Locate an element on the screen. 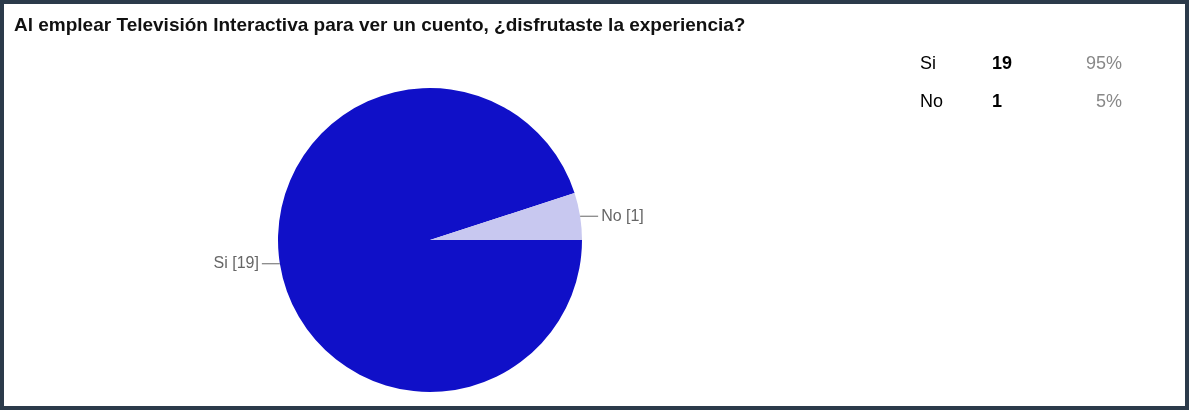 The height and width of the screenshot is (410, 1189). text: 1 is located at coordinates (997, 101).